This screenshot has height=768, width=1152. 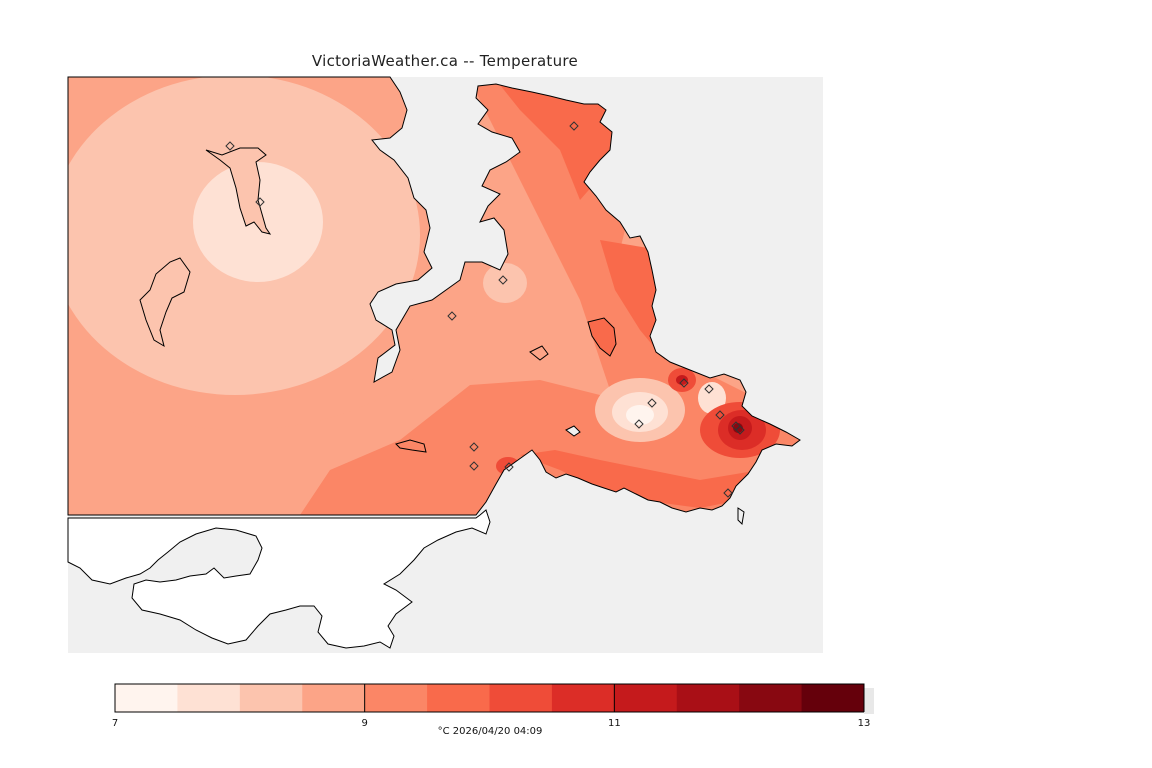 I want to click on legend-tick-label: 9, so click(x=364, y=723).